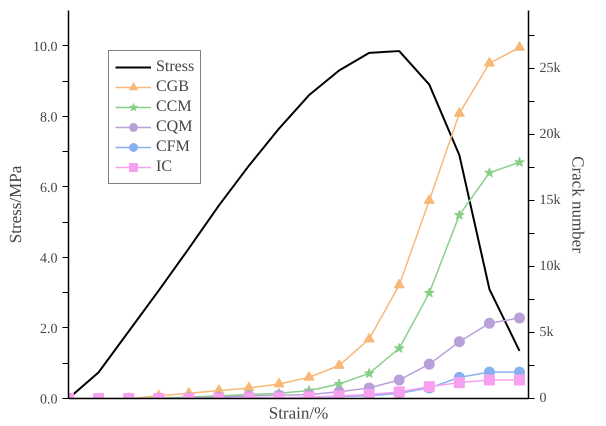  What do you see at coordinates (543, 398) in the screenshot?
I see `y2-tick-label: 0` at bounding box center [543, 398].